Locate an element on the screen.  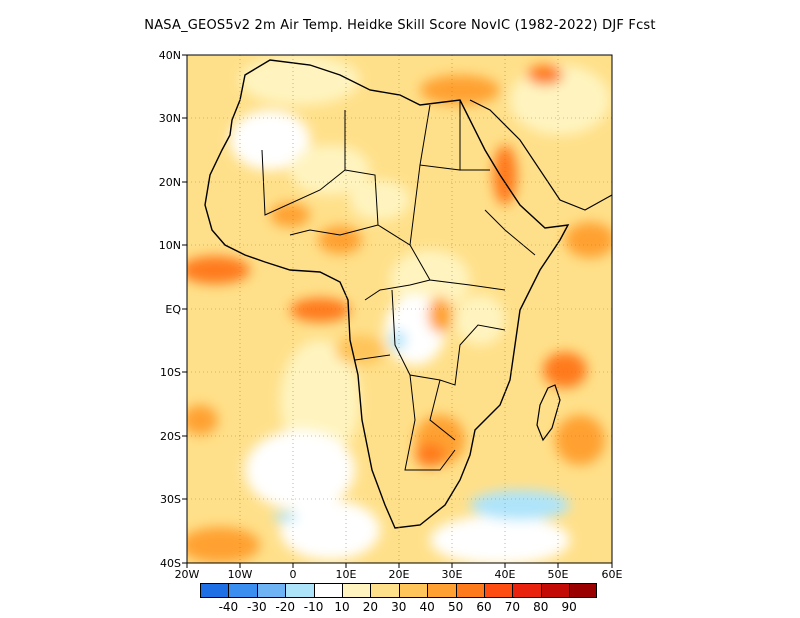
lat-tick-label: EQ is located at coordinates (173, 309).